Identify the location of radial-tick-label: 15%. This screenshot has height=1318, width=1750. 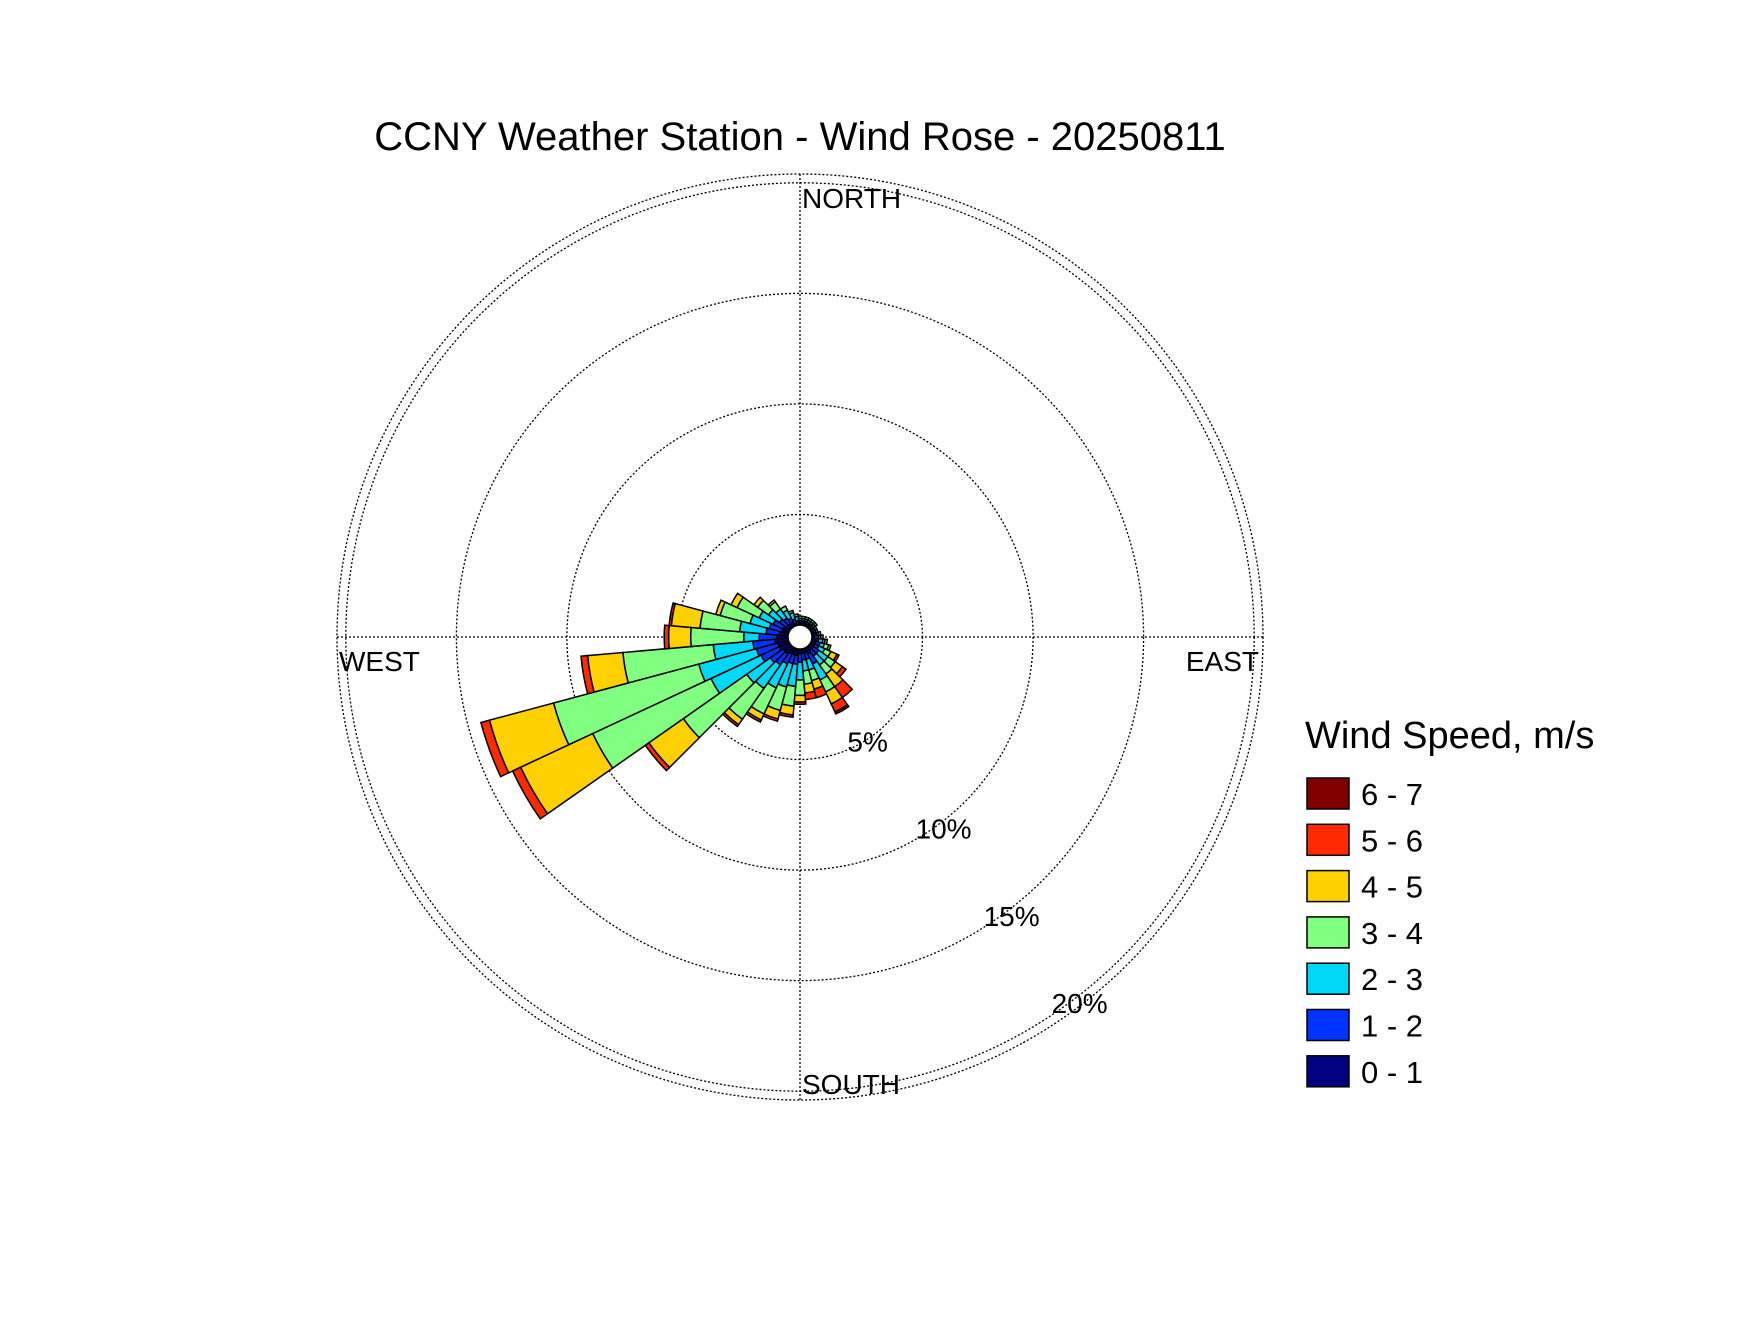
(1012, 916).